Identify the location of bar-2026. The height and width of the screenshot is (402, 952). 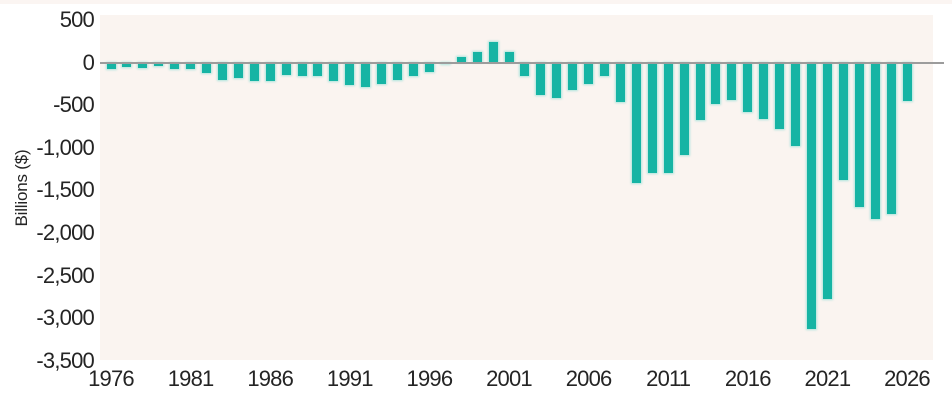
(907, 81).